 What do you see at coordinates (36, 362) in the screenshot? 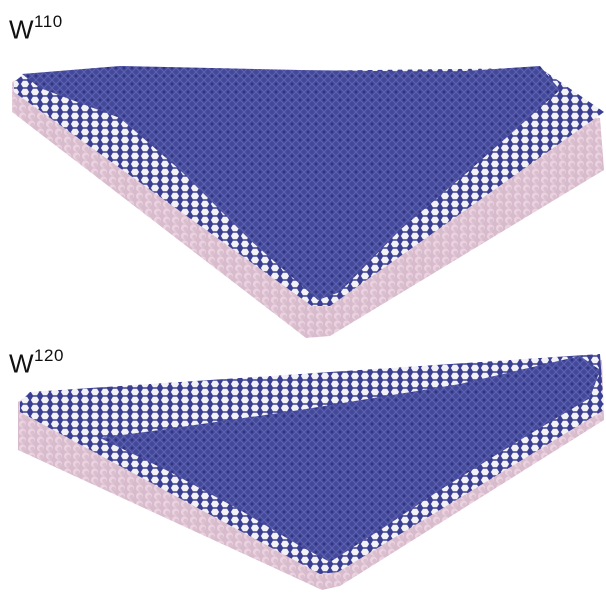
I see `panel-label-w120: W120` at bounding box center [36, 362].